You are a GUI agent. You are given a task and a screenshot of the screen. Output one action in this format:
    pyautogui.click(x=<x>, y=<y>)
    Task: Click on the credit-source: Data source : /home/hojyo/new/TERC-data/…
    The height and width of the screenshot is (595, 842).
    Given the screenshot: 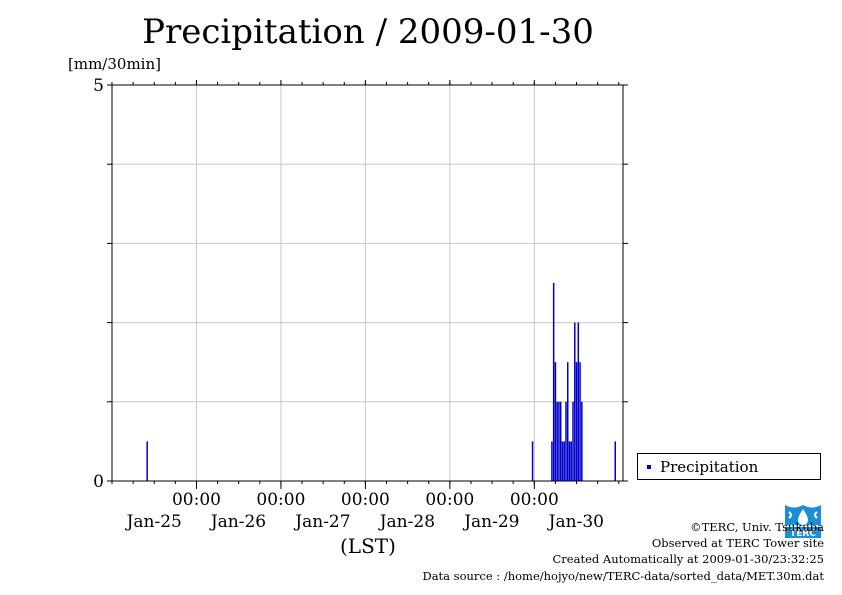 What is the action you would take?
    pyautogui.click(x=623, y=575)
    